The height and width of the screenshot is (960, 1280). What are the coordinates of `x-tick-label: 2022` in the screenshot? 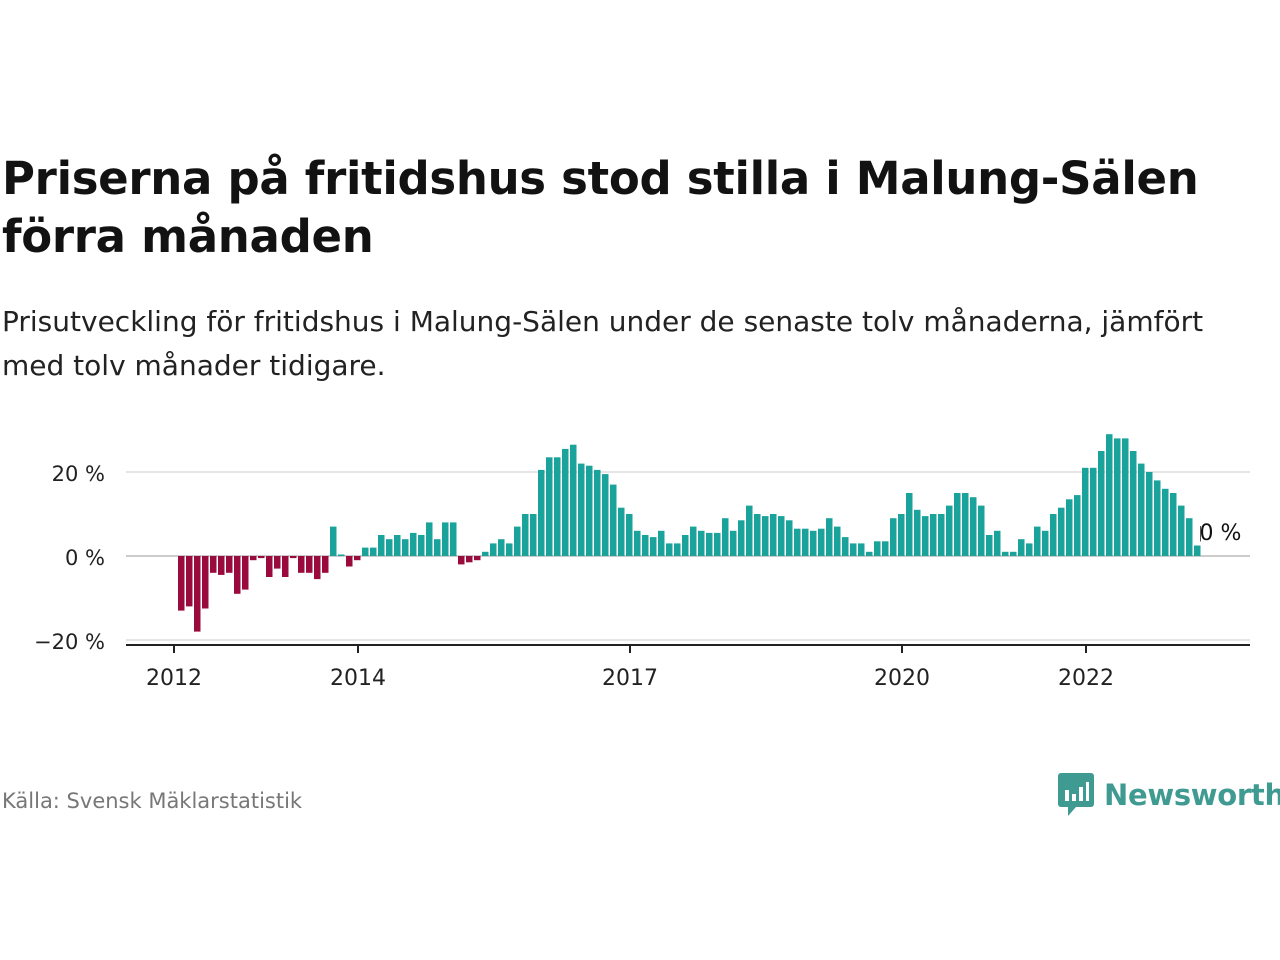 It's located at (1086, 678).